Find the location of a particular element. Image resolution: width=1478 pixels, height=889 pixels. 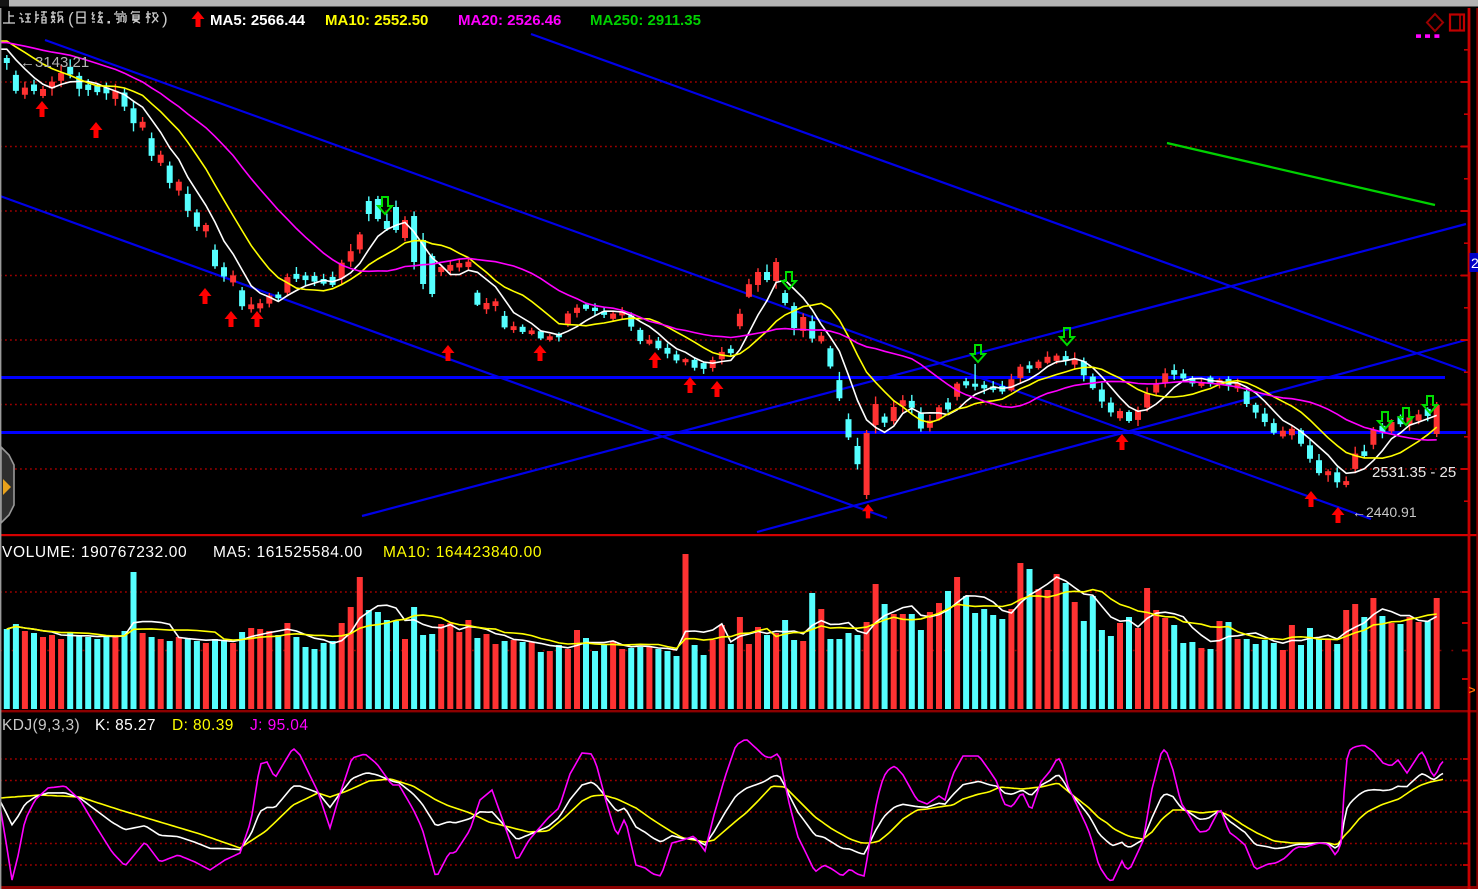

svg-text: 2531.35 - 25 is located at coordinates (1414, 472).